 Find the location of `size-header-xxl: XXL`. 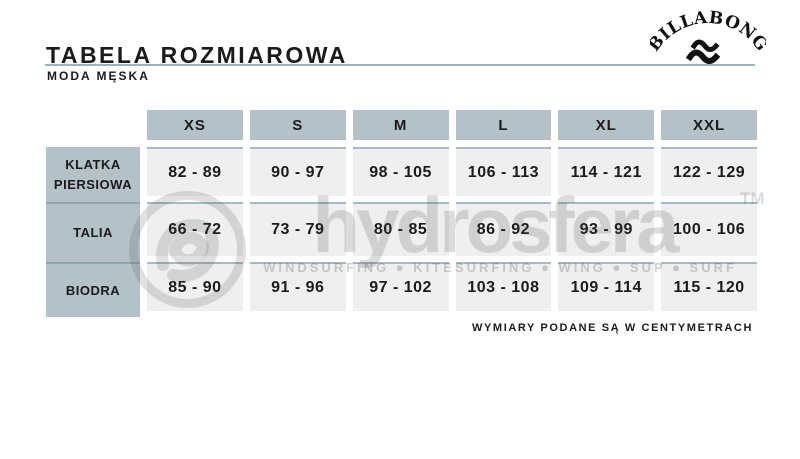

size-header-xxl: XXL is located at coordinates (709, 125).